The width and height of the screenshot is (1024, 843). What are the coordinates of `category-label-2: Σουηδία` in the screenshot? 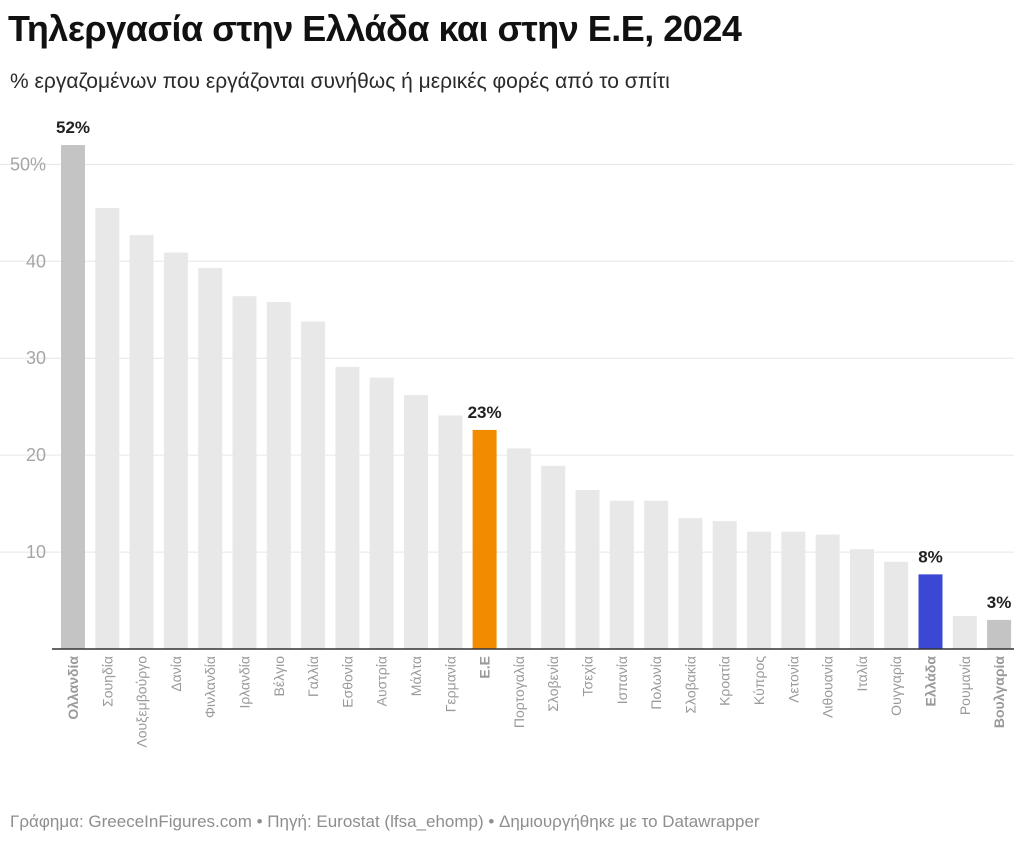 It's located at (107, 681).